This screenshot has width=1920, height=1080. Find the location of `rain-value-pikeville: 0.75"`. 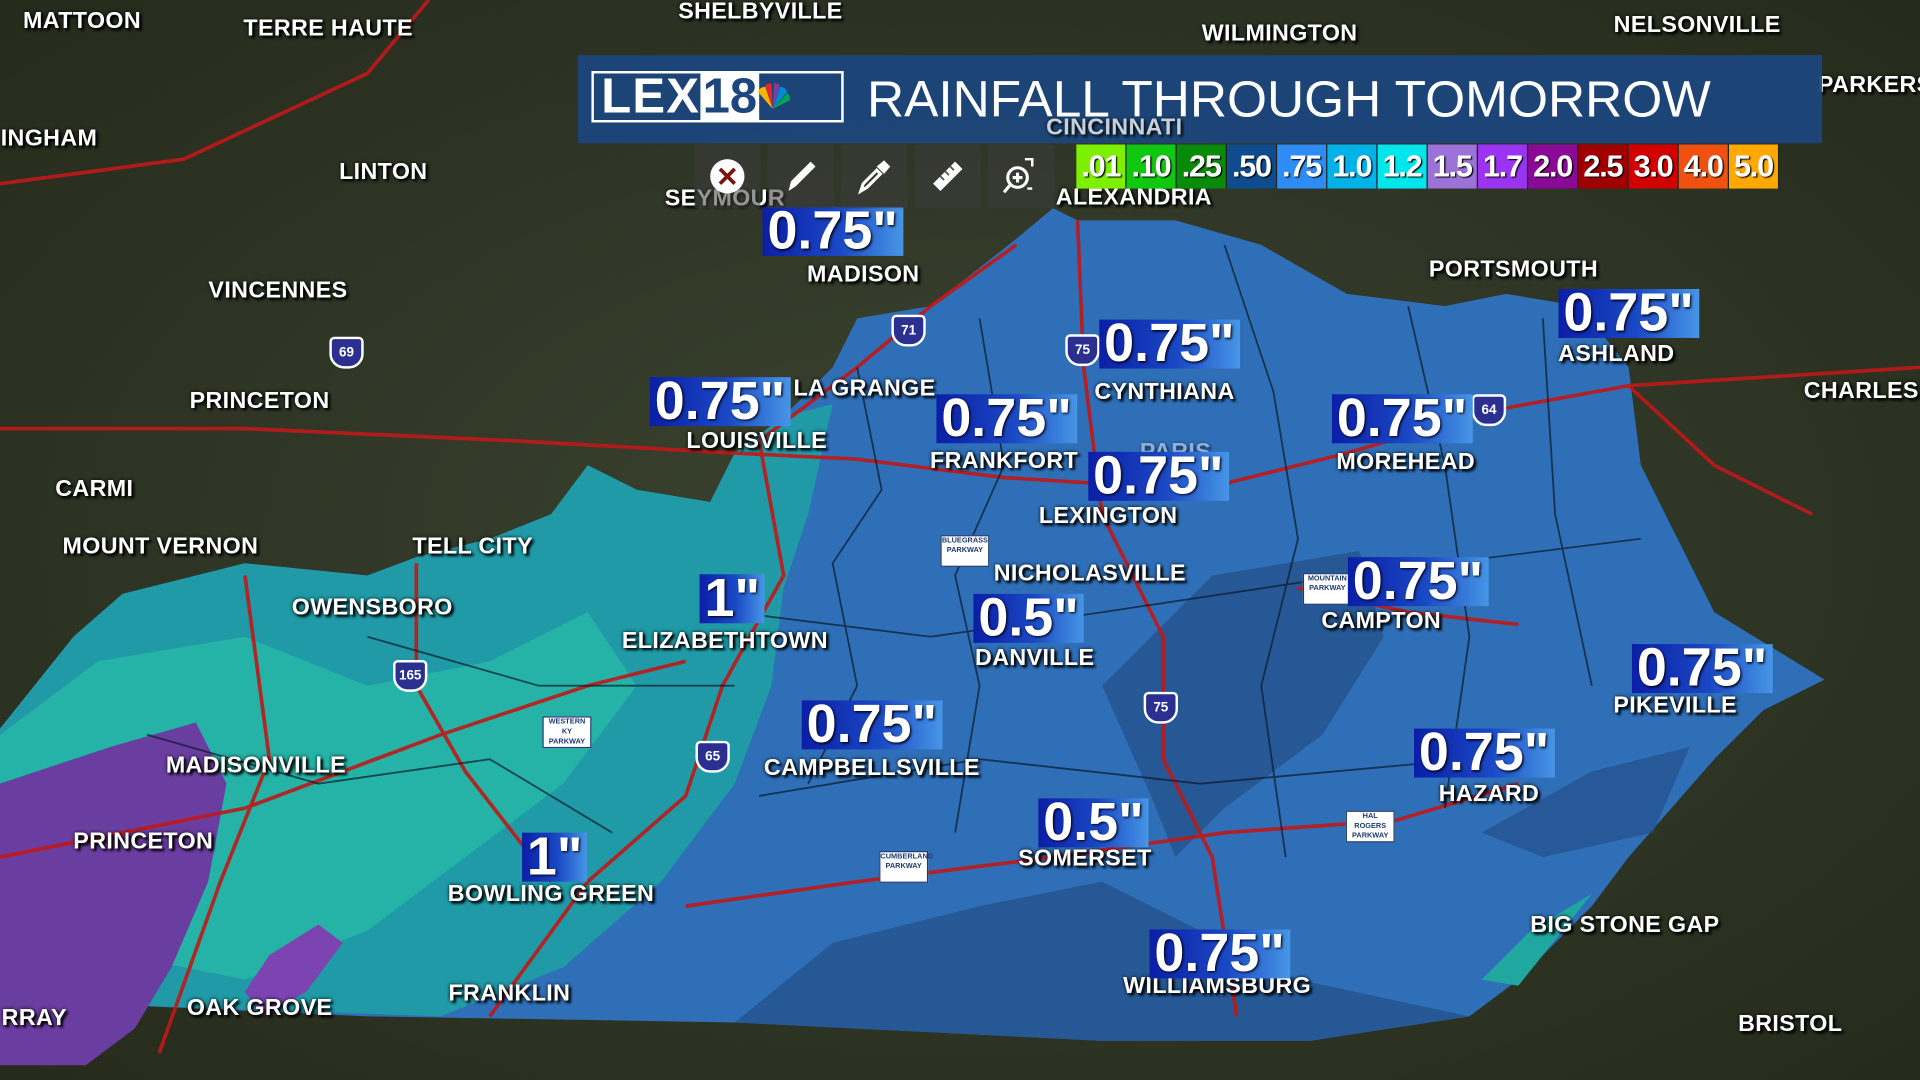

rain-value-pikeville: 0.75" is located at coordinates (1702, 668).